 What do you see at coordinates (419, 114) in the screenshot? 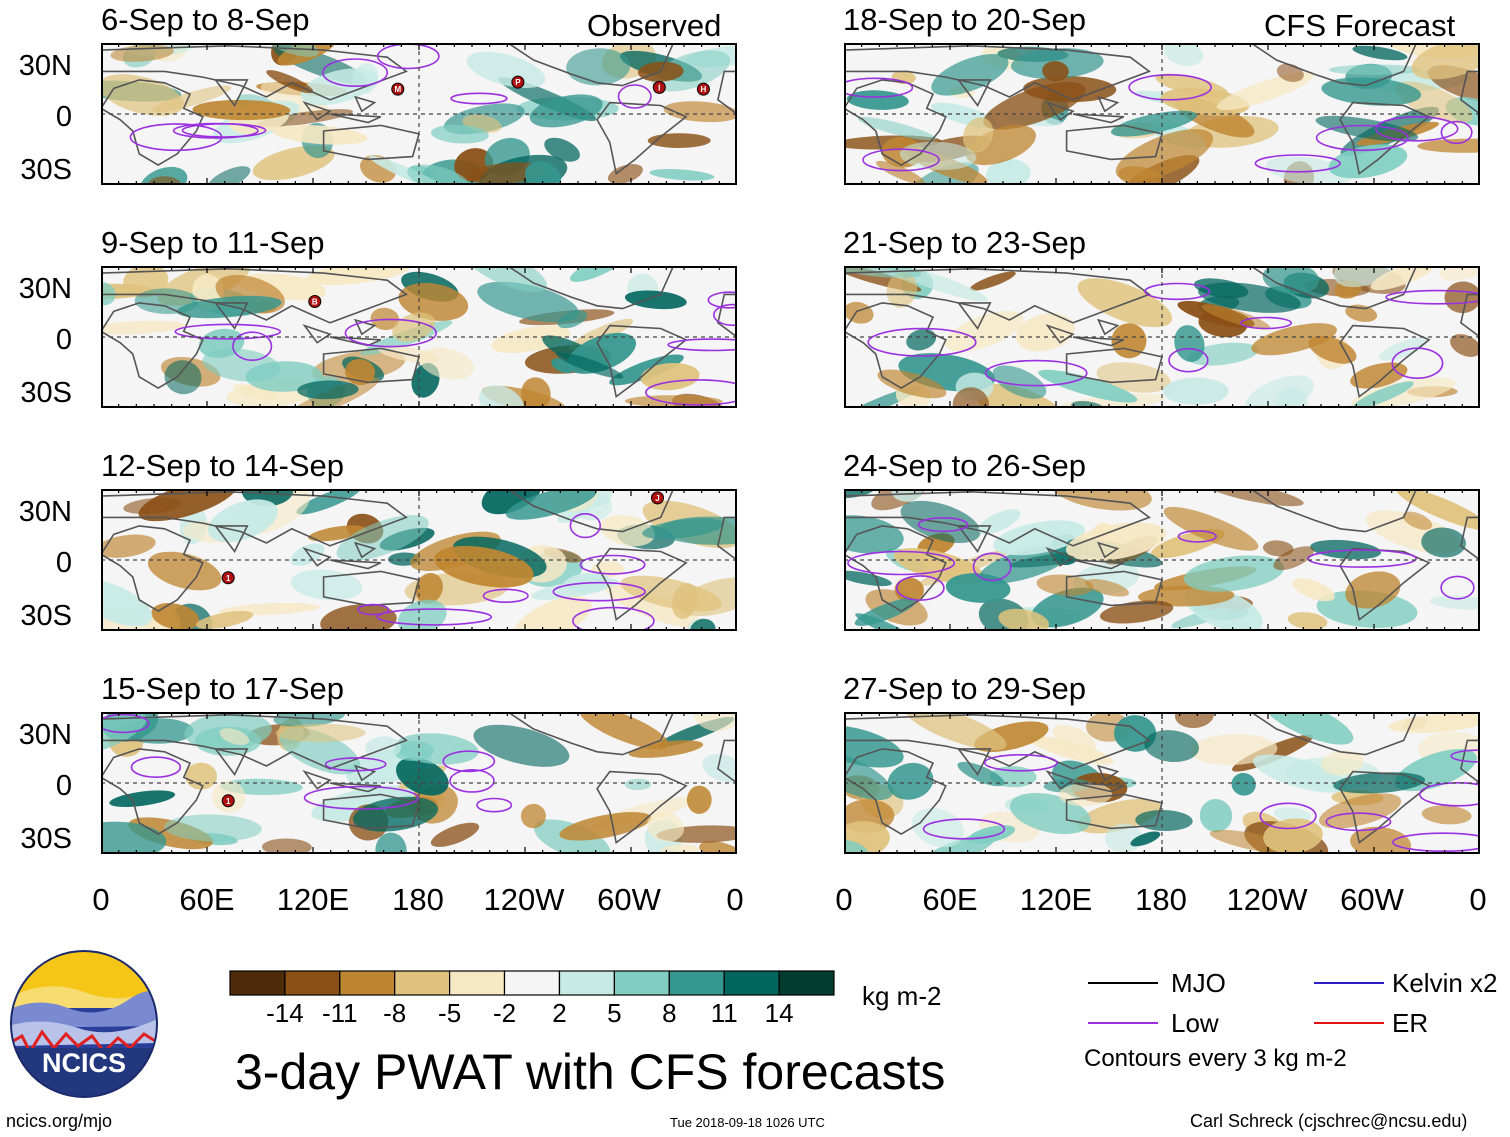
I see `pwat-map-panel: MPI H` at bounding box center [419, 114].